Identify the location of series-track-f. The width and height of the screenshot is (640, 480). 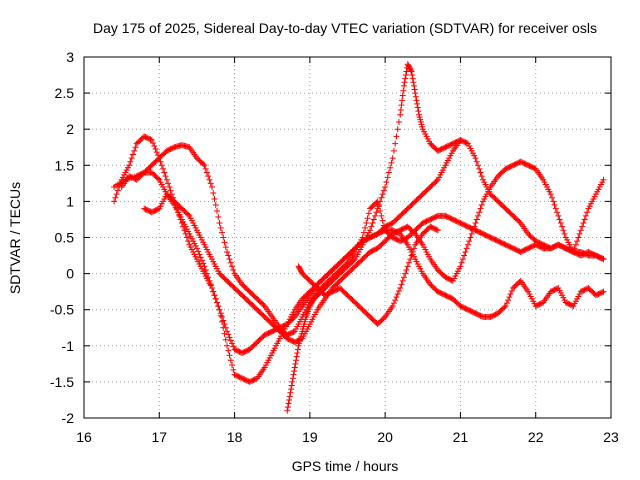
(368, 275).